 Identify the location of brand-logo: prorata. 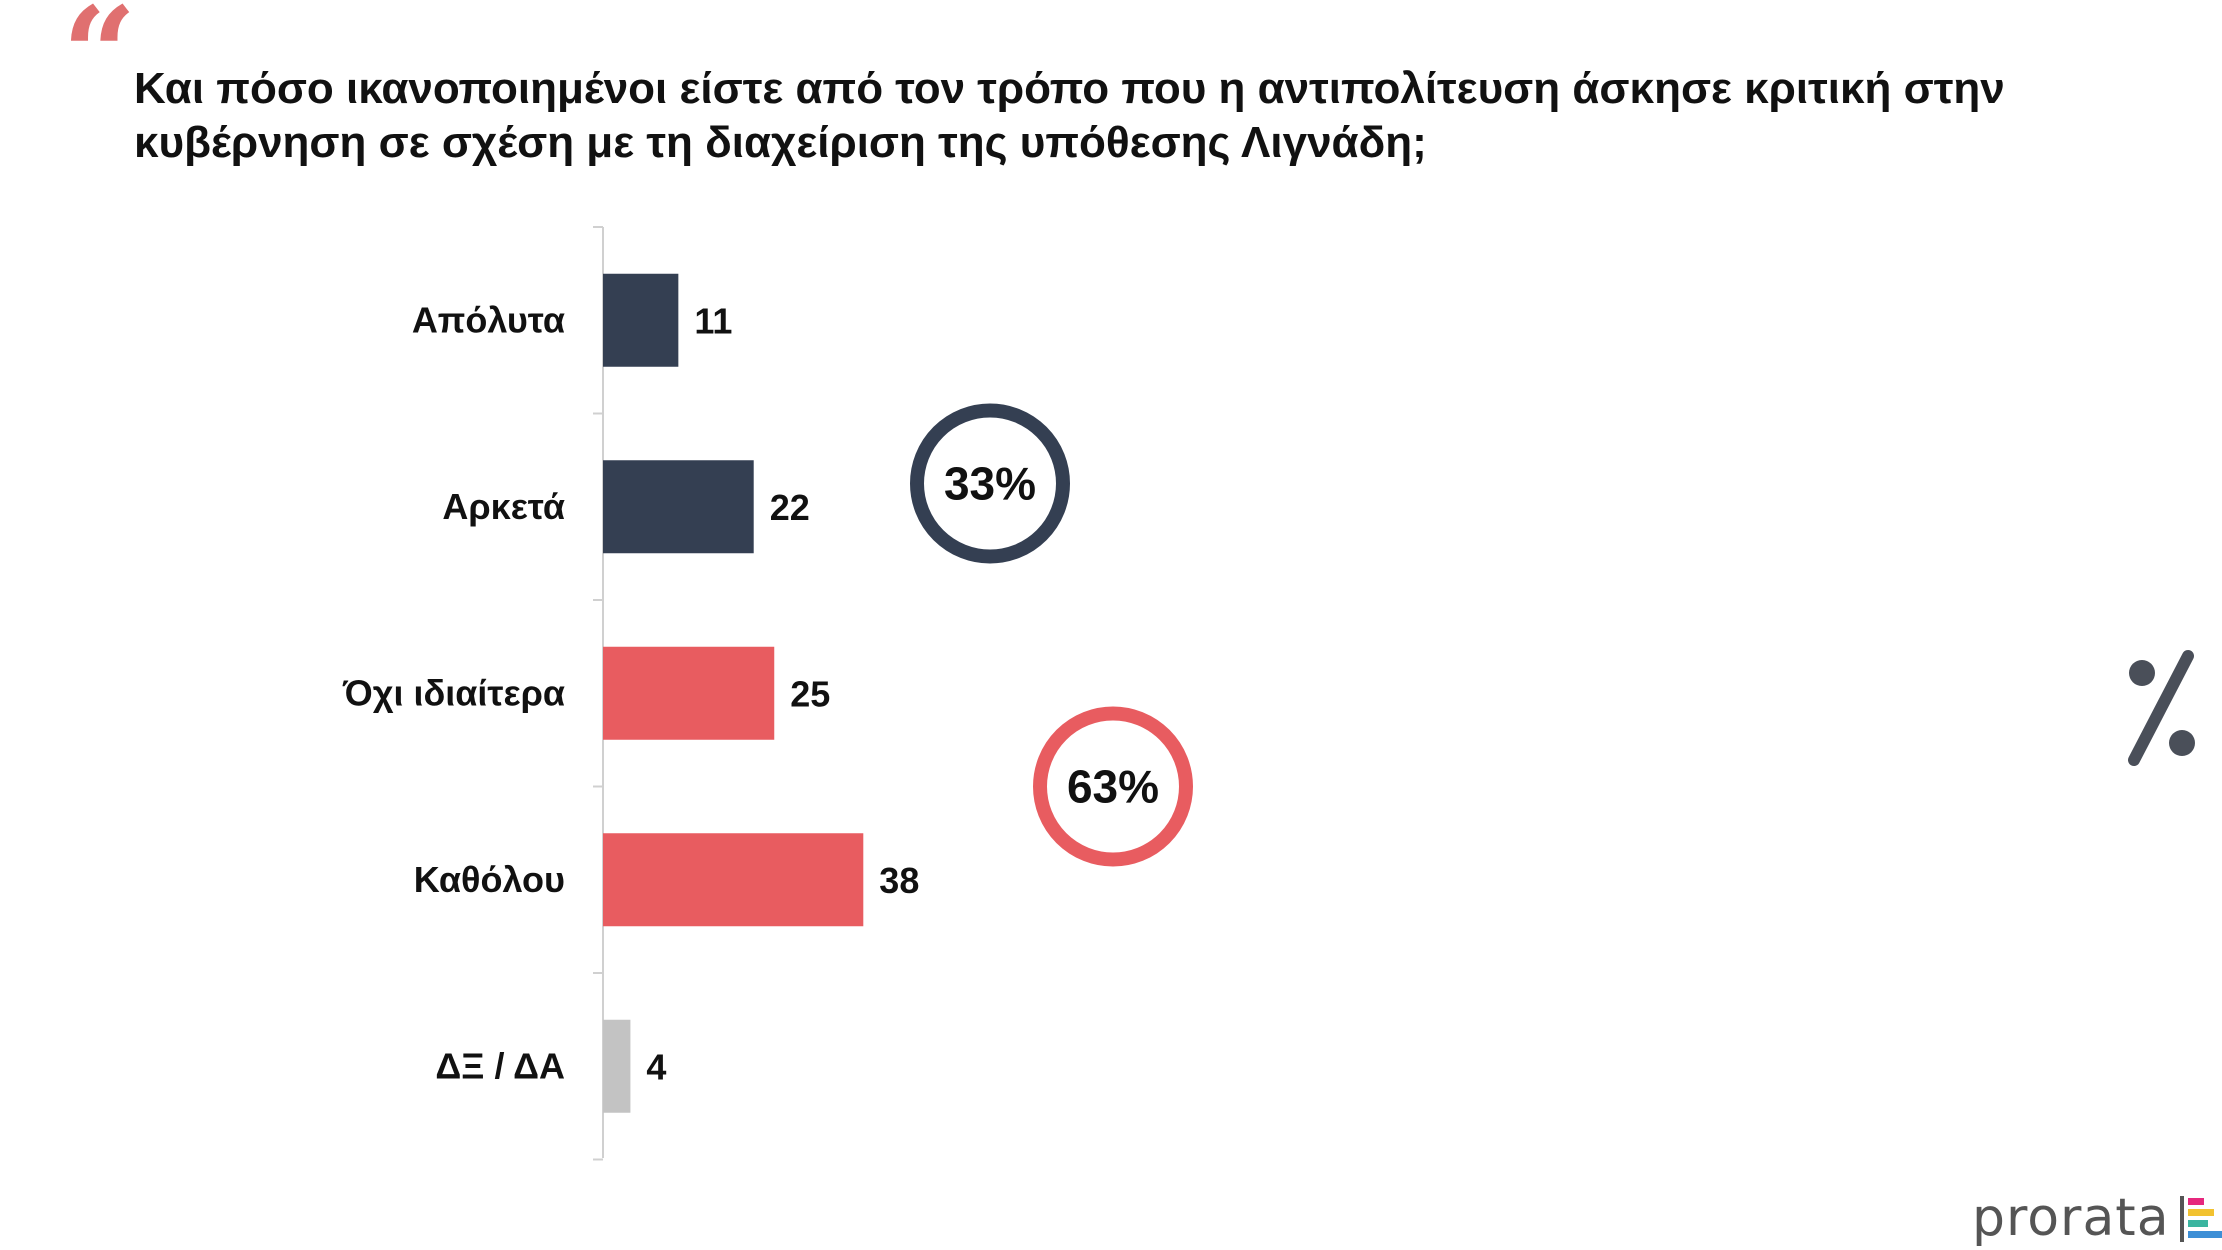
(2097, 1216).